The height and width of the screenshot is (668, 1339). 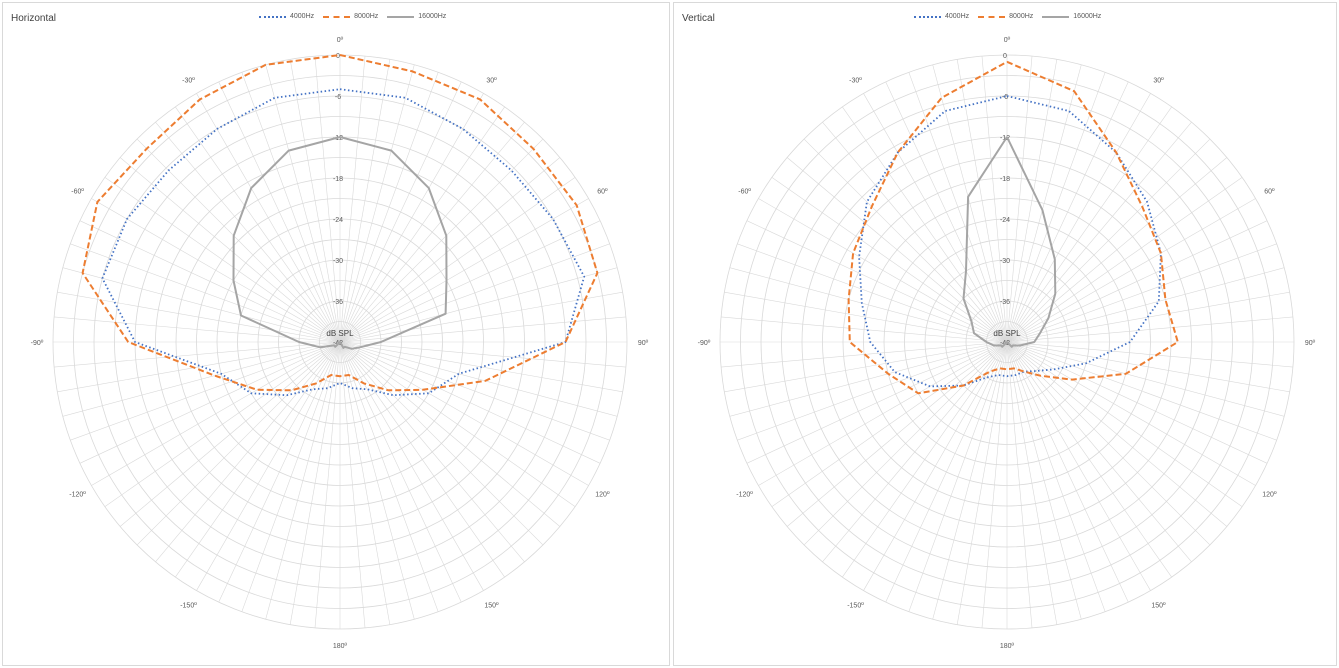 What do you see at coordinates (337, 16) in the screenshot?
I see `legend-swatch-8000hz` at bounding box center [337, 16].